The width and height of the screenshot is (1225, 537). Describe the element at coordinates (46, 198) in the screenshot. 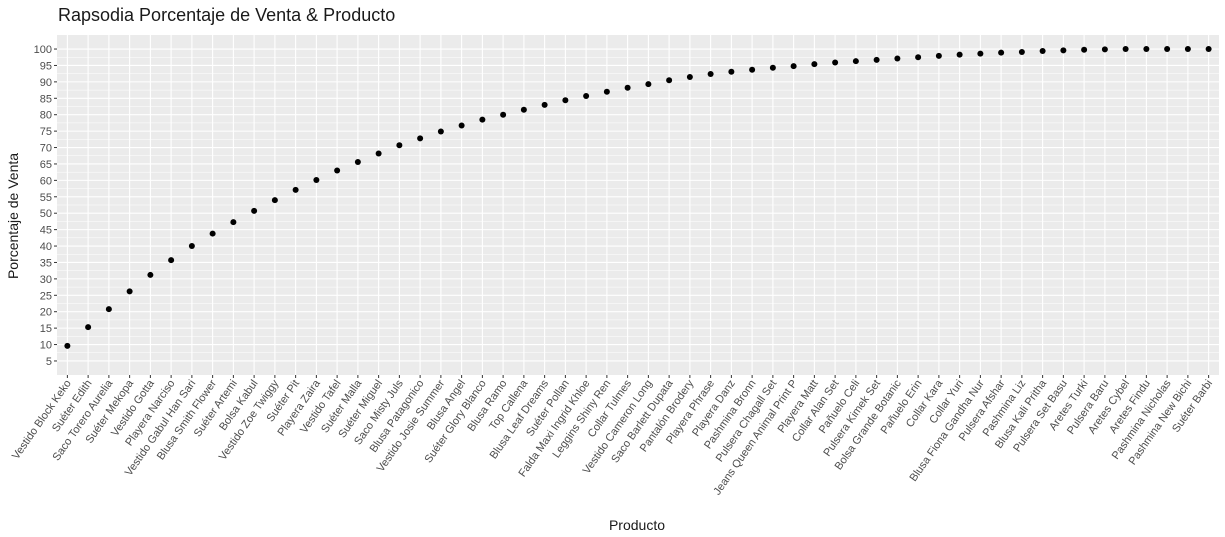

I see `y-tick-label: 55` at that location.